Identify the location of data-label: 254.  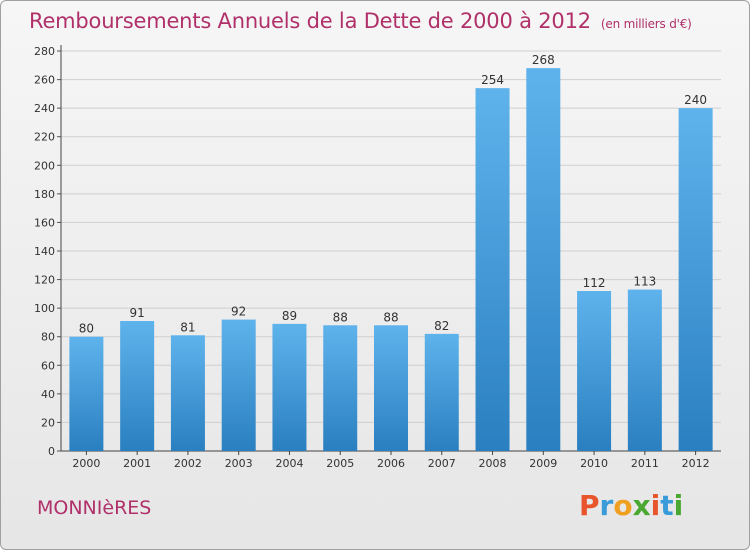
(492, 80).